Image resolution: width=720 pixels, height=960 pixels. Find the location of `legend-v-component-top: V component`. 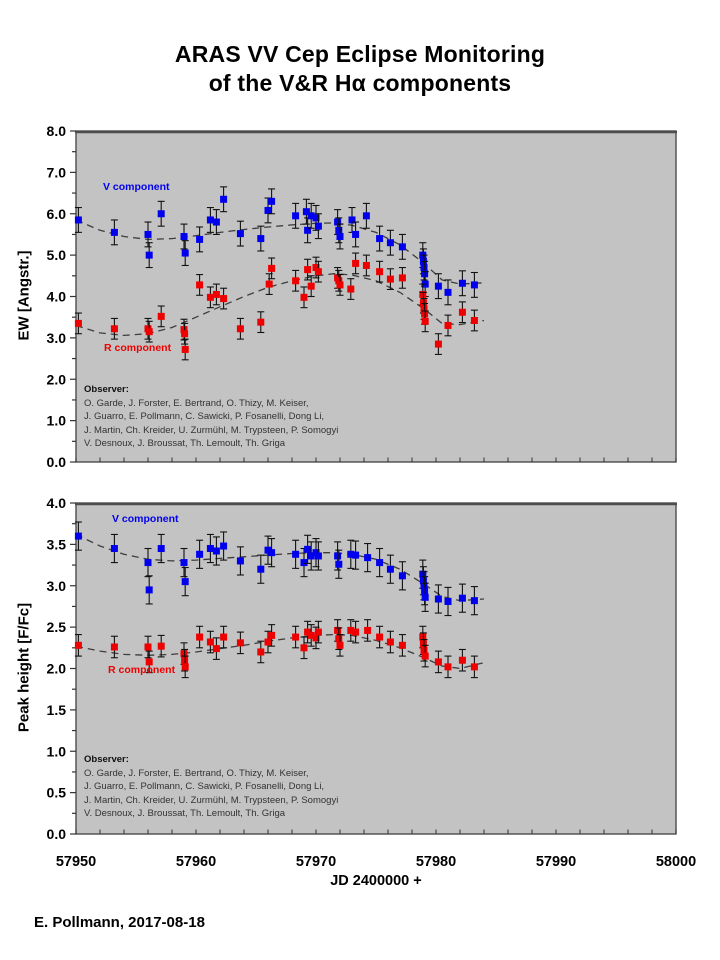

legend-v-component-top: V component is located at coordinates (136, 187).